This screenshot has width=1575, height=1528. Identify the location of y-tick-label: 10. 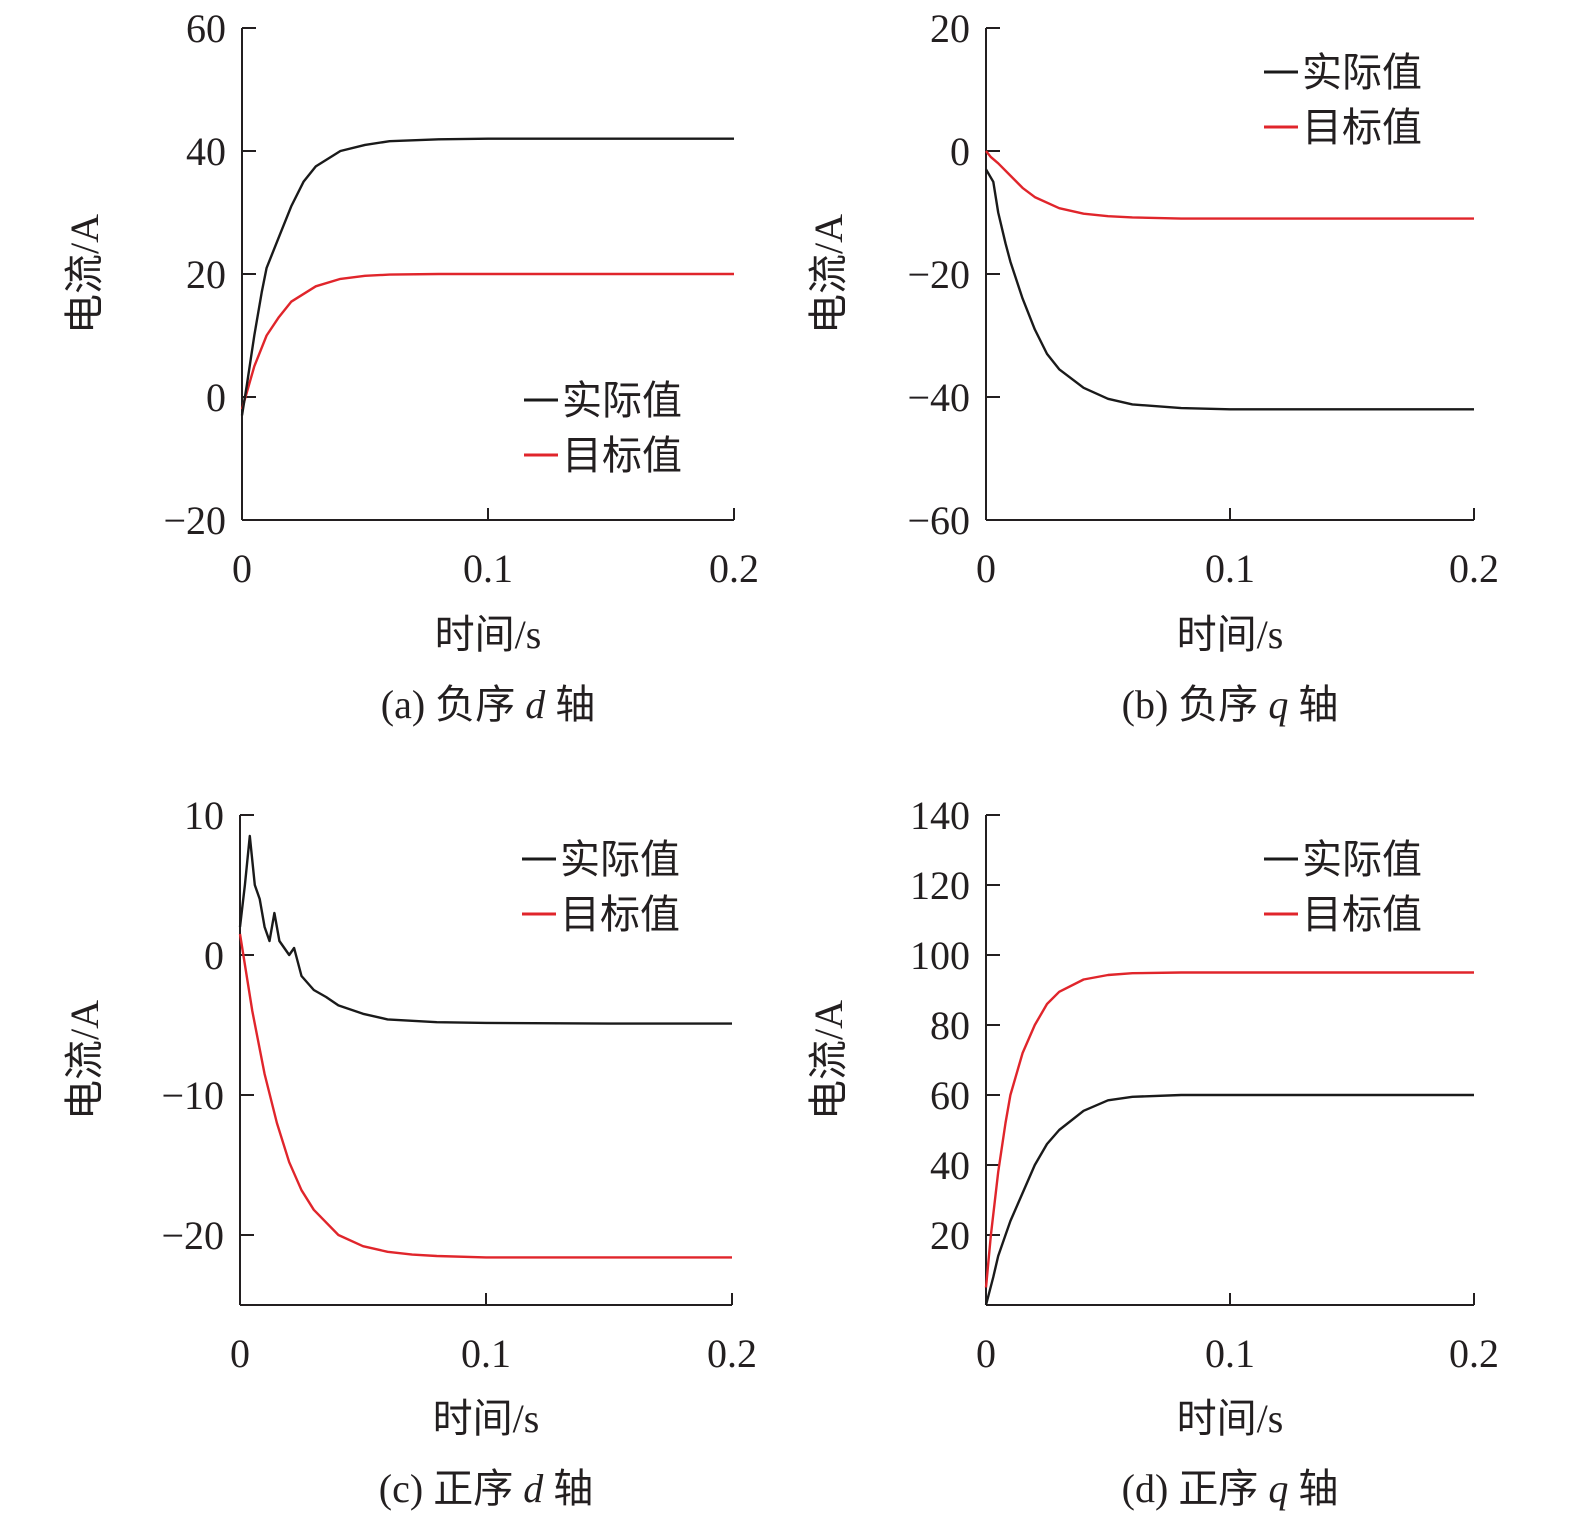
(204, 815).